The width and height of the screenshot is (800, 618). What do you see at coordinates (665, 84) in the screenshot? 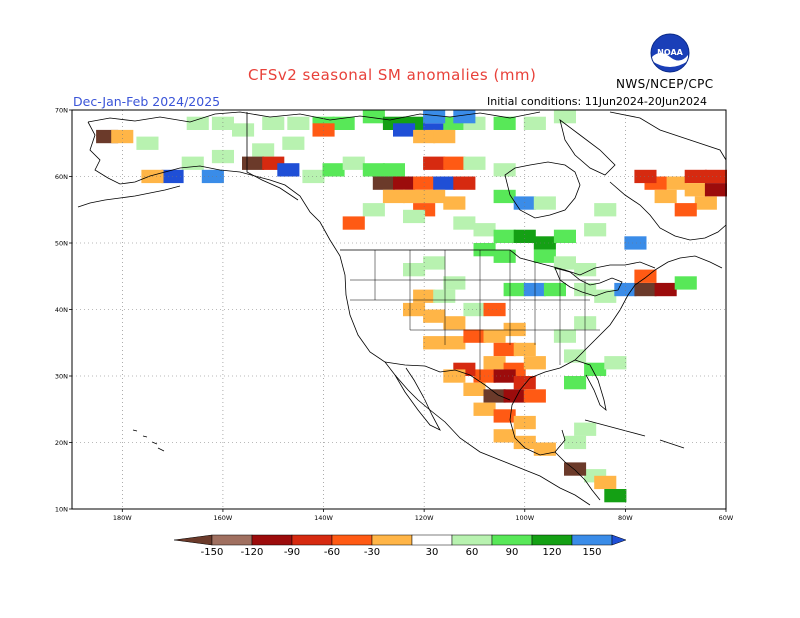
I see `organization-label: NWS/NCEP/CPC` at bounding box center [665, 84].